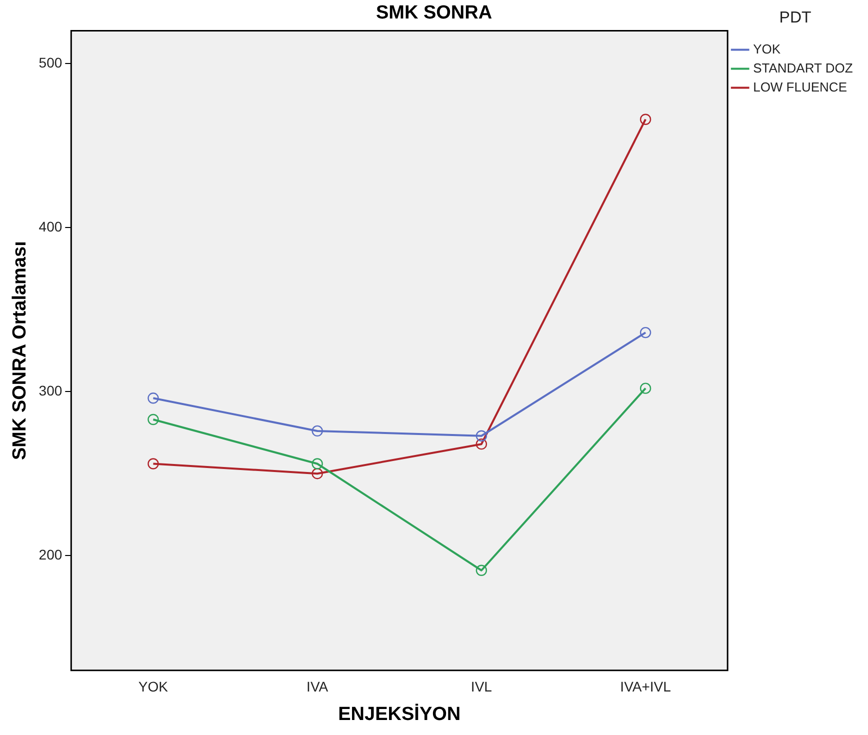  I want to click on x-tick-label: YOK, so click(153, 686).